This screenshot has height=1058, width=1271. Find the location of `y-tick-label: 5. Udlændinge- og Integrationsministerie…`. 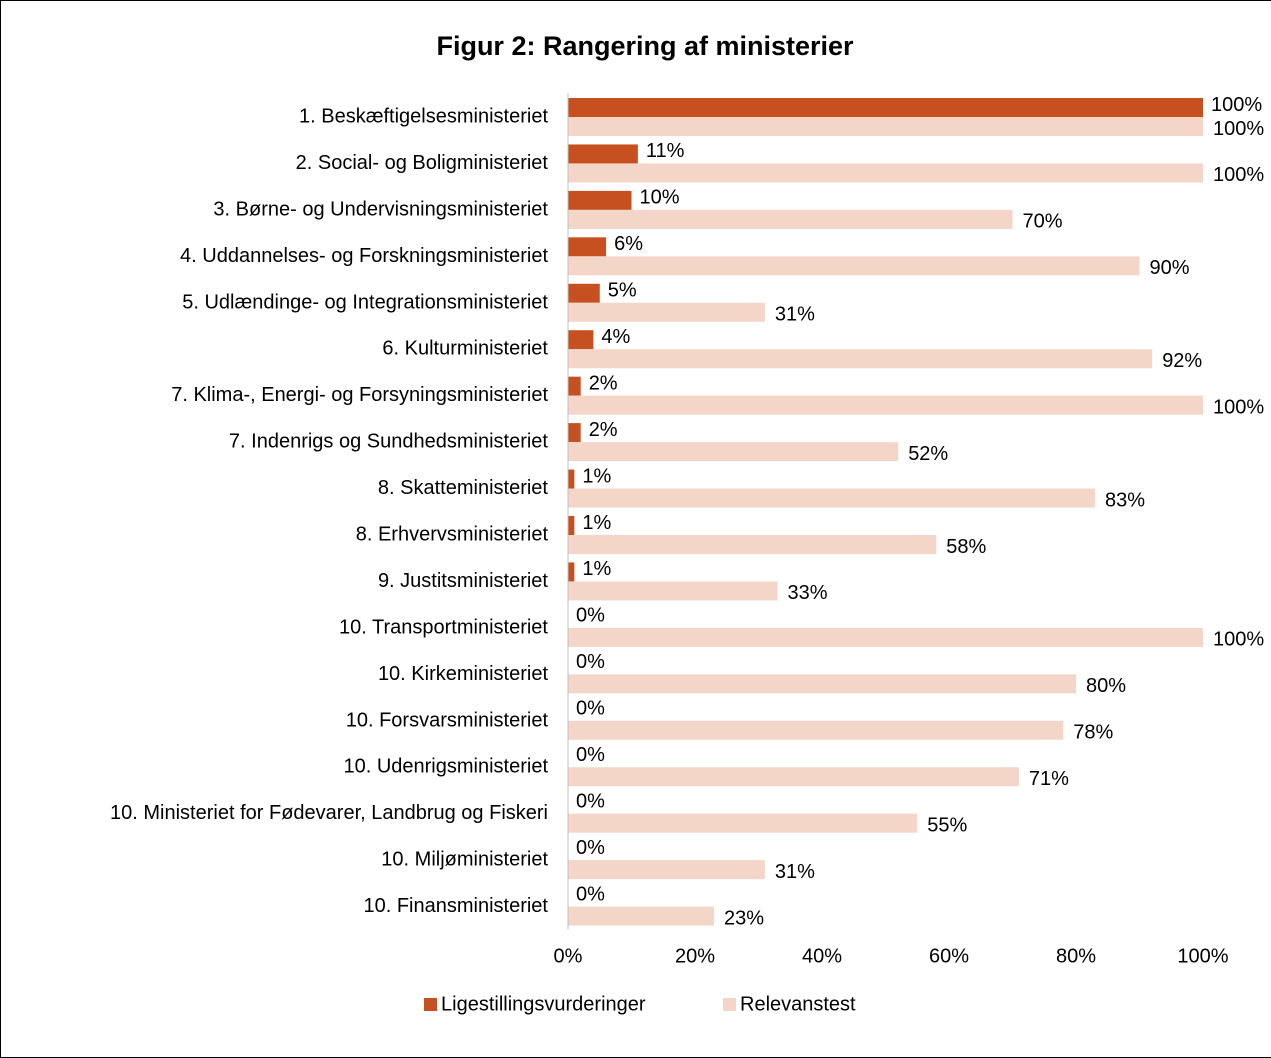

y-tick-label: 5. Udlændinge- og Integrationsministerie… is located at coordinates (365, 302).